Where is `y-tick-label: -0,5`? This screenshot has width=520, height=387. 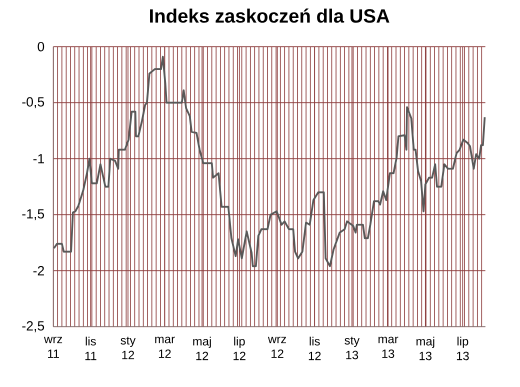
y-tick-label: -0,5 is located at coordinates (33, 102).